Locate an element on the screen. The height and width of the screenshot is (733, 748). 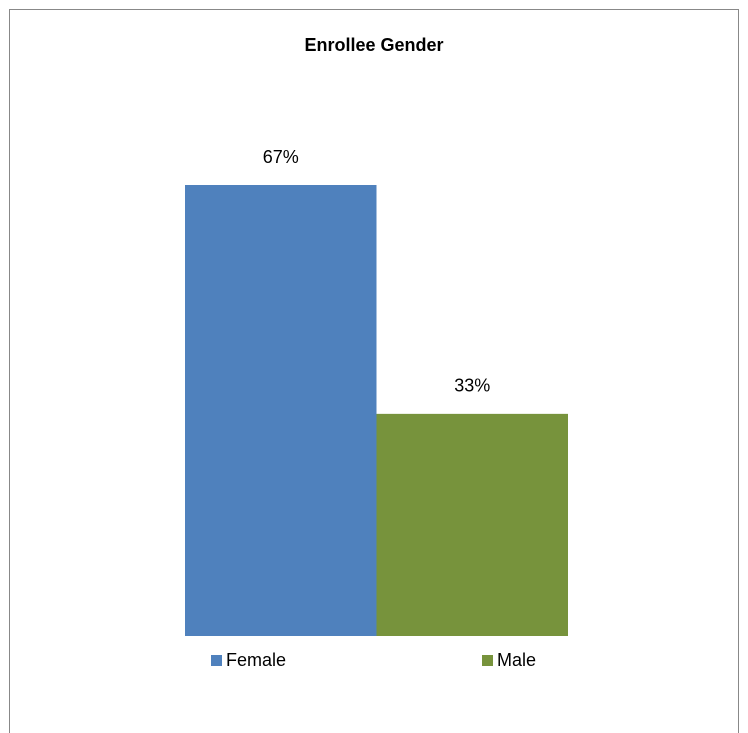
bar is located at coordinates (472, 524).